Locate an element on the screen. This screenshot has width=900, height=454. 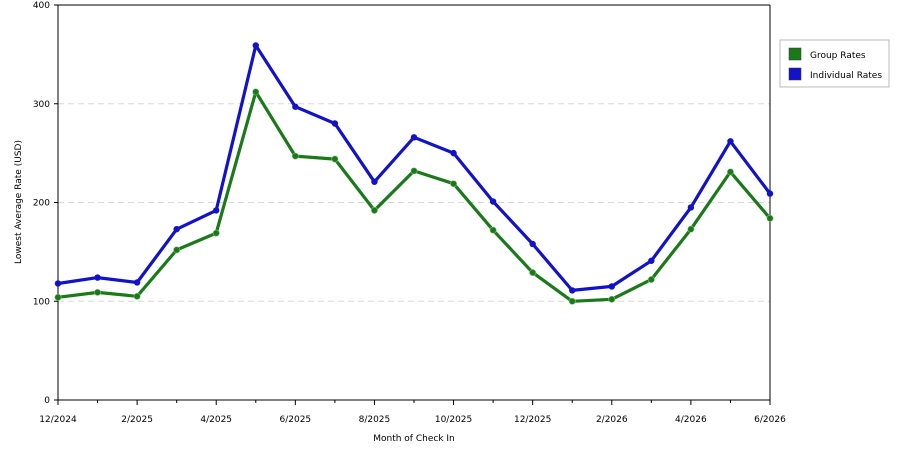
x-tick-label: 4/2025 is located at coordinates (216, 420).